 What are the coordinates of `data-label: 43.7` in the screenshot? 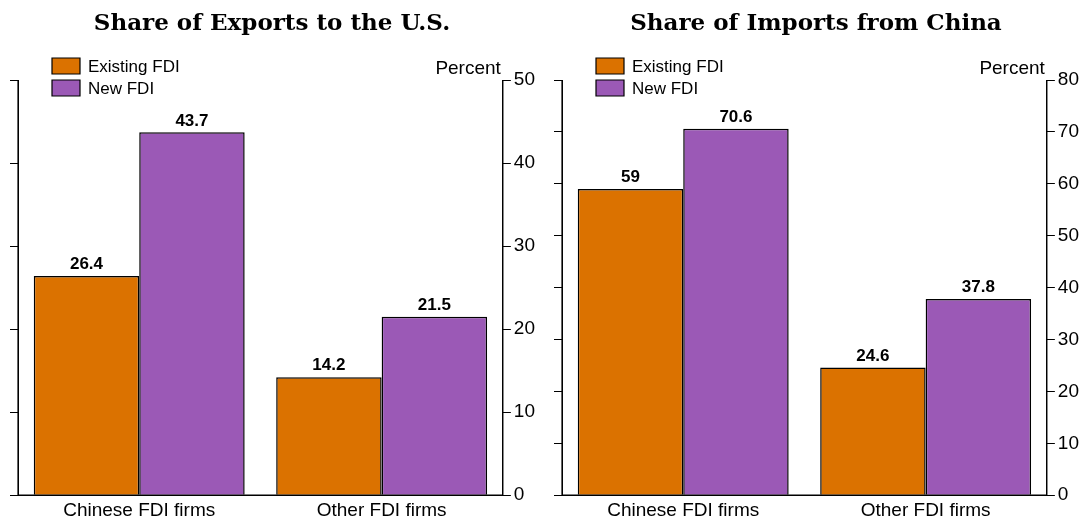 It's located at (192, 120).